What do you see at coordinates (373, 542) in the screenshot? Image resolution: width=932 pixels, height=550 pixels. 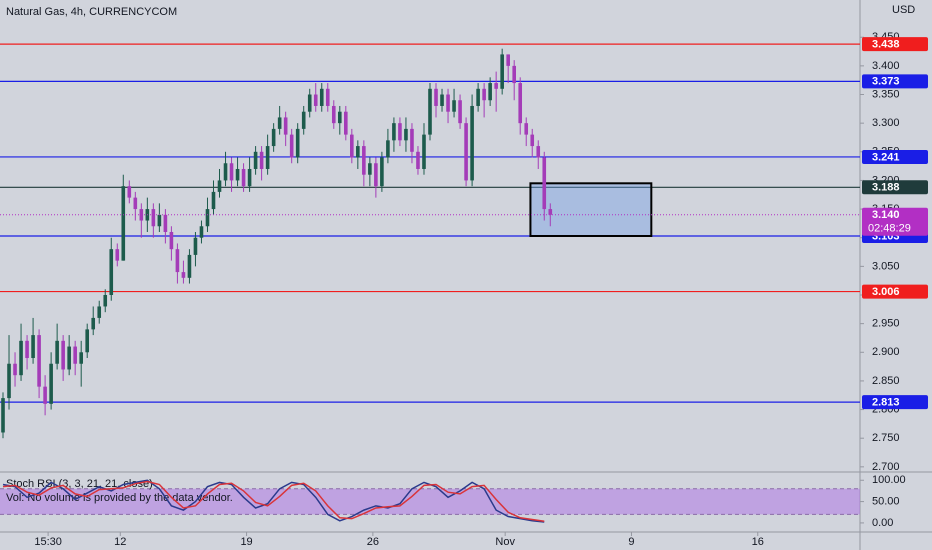 I see `x-tick-label: 26` at bounding box center [373, 542].